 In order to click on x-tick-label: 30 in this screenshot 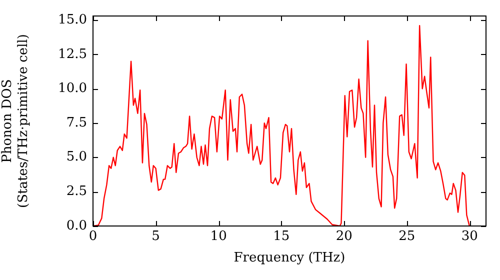, I will do `click(469, 236)`.